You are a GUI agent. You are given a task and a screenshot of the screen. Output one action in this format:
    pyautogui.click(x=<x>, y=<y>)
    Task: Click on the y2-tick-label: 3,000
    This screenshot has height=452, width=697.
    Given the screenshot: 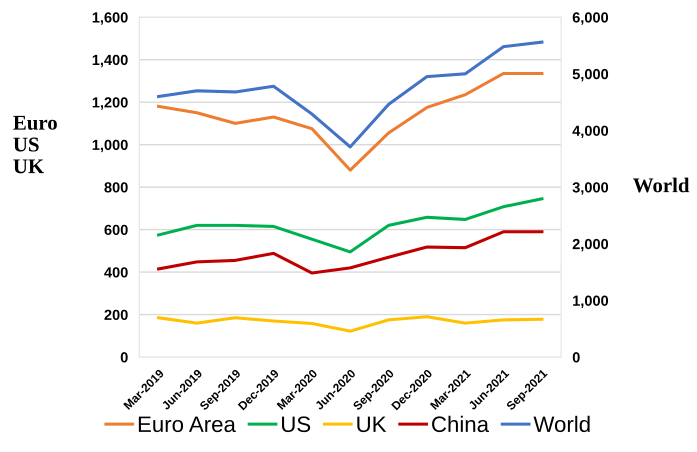 What is the action you would take?
    pyautogui.click(x=590, y=188)
    